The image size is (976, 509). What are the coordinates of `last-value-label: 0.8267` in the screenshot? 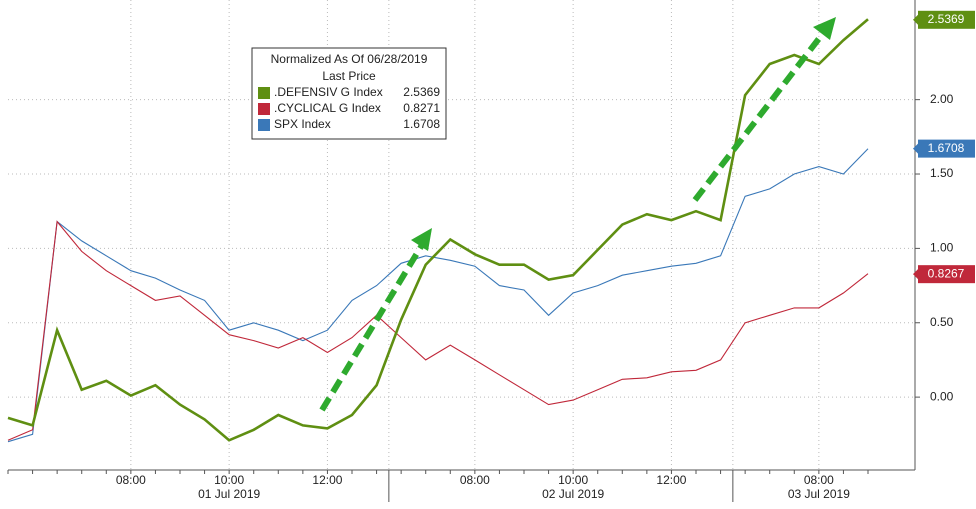 It's located at (946, 273).